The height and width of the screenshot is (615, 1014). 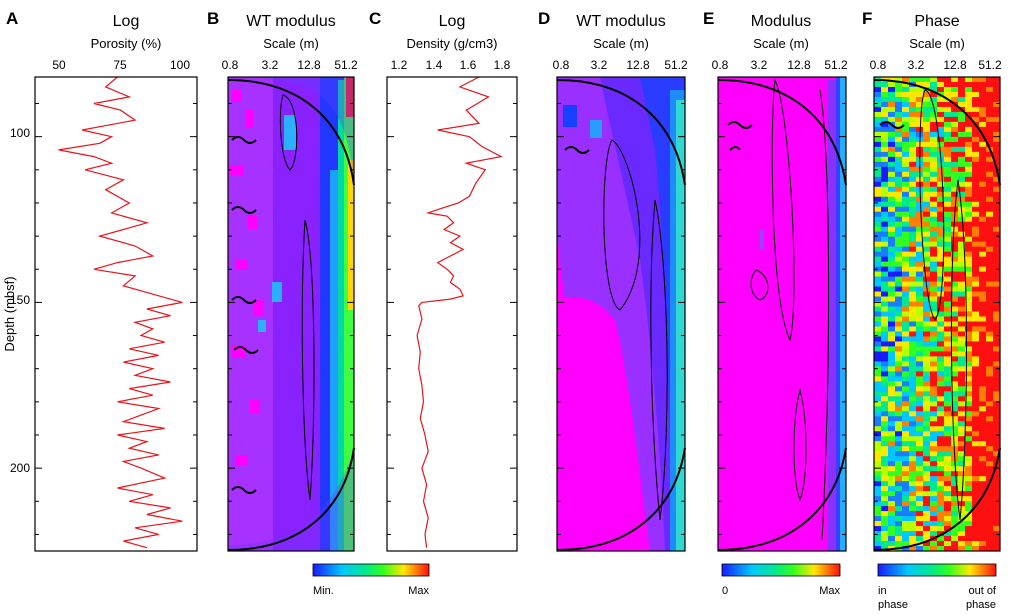 What do you see at coordinates (443, 280) in the screenshot?
I see `panel-c: C Log Density (g/cm3) 1.2 1.4 1.6 1.8` at bounding box center [443, 280].